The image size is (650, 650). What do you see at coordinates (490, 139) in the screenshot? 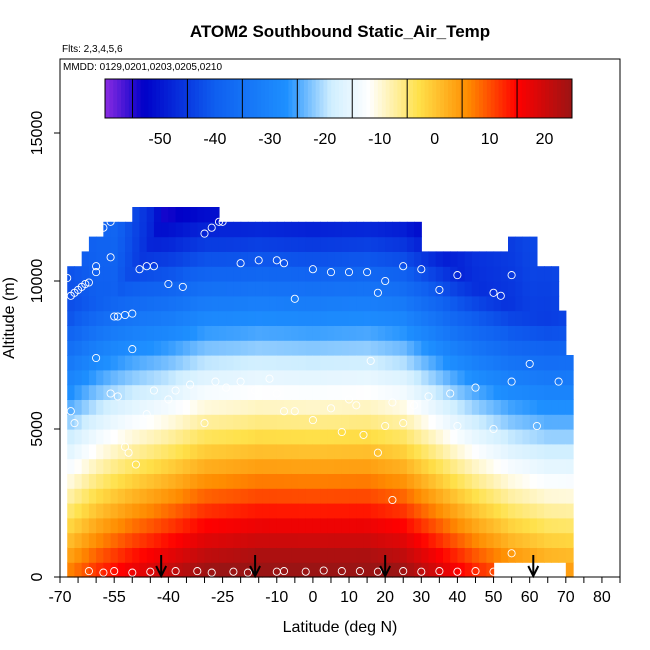
I see `colorbar-tick-label: 10` at bounding box center [490, 139].